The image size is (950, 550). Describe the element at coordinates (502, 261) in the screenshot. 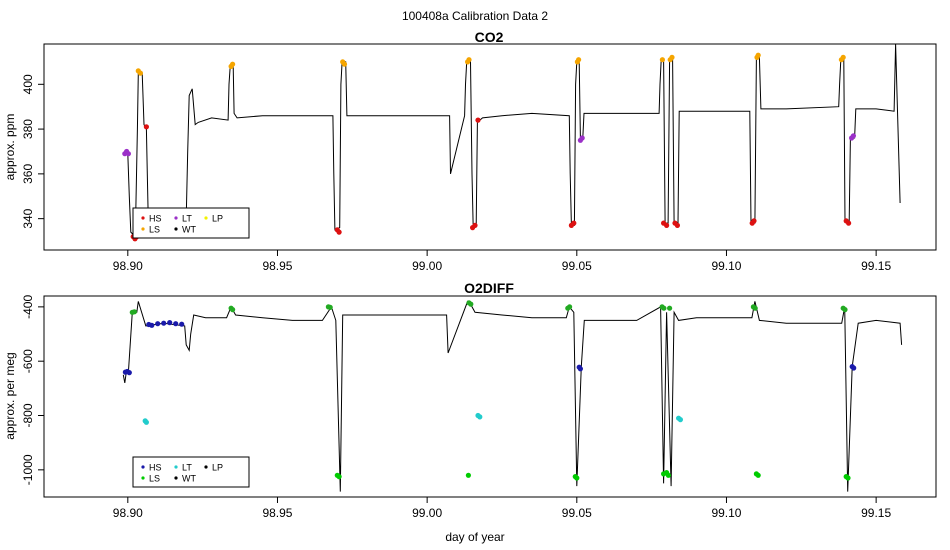

I see `co2-x-axis: 98.90 98.95 99.00 99.05 99.10 99.15` at that location.